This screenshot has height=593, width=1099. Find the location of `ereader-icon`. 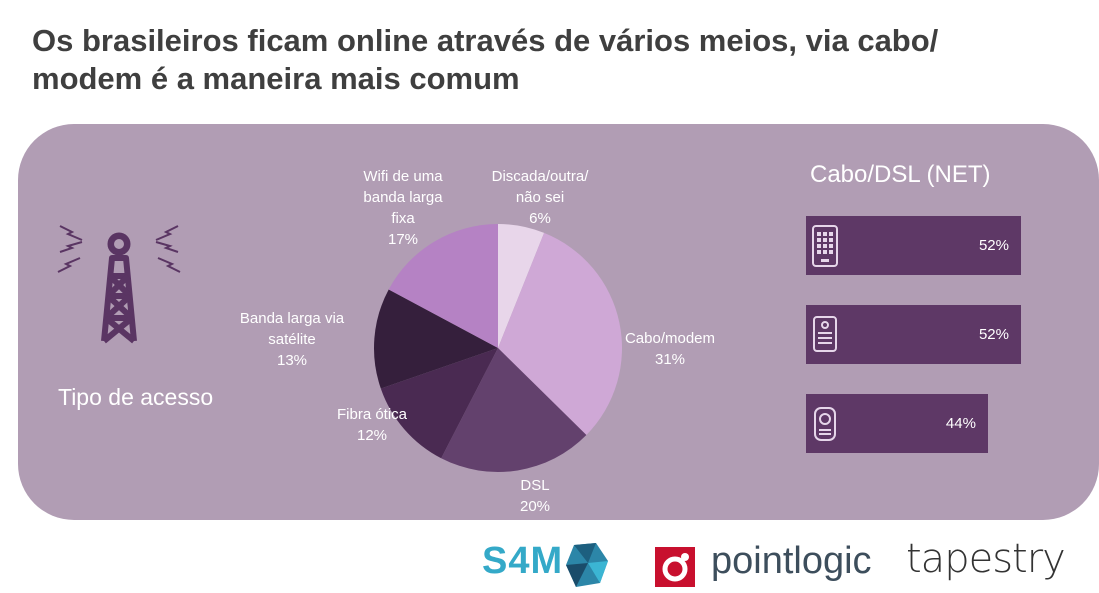

ereader-icon is located at coordinates (825, 334).